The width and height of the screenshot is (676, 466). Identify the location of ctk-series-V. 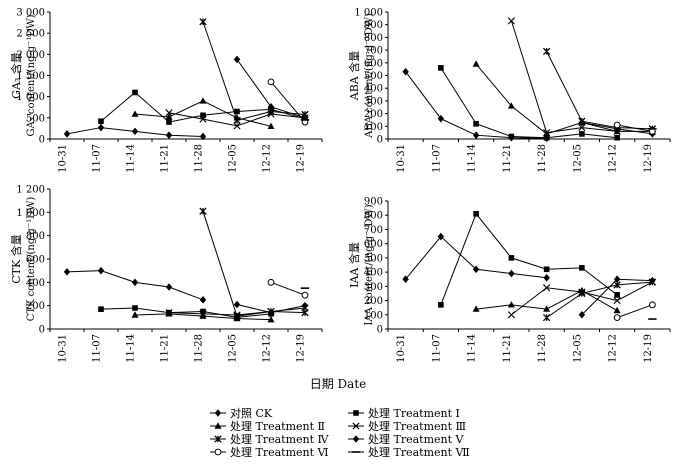
(271, 308).